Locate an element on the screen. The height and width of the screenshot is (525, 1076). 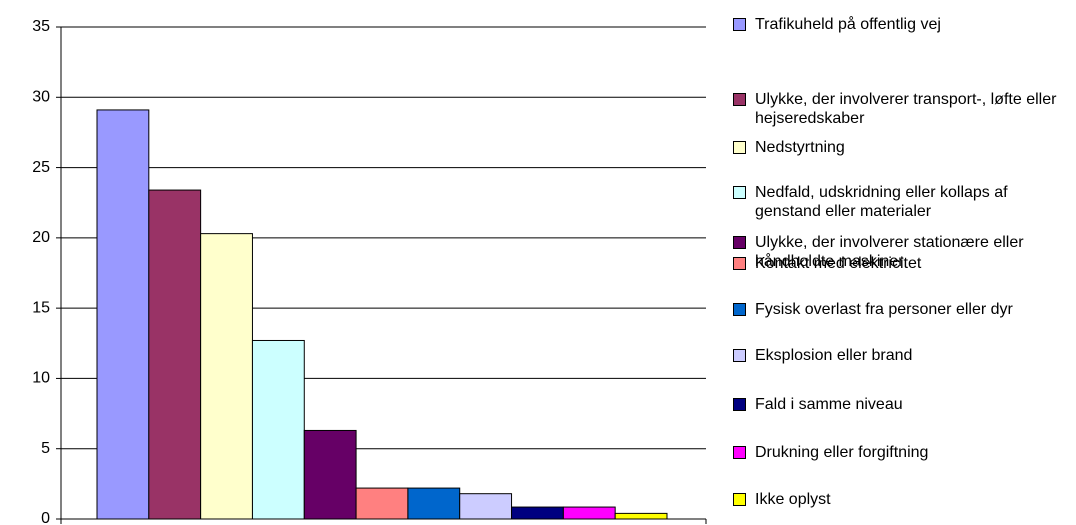
y-tick-label: 5 is located at coordinates (45, 448).